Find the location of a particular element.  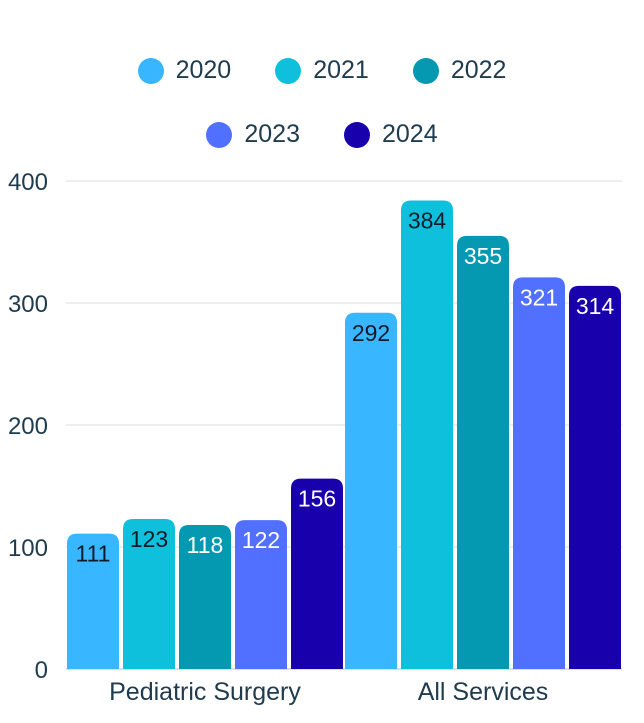

x-category-label: All Services is located at coordinates (483, 692).